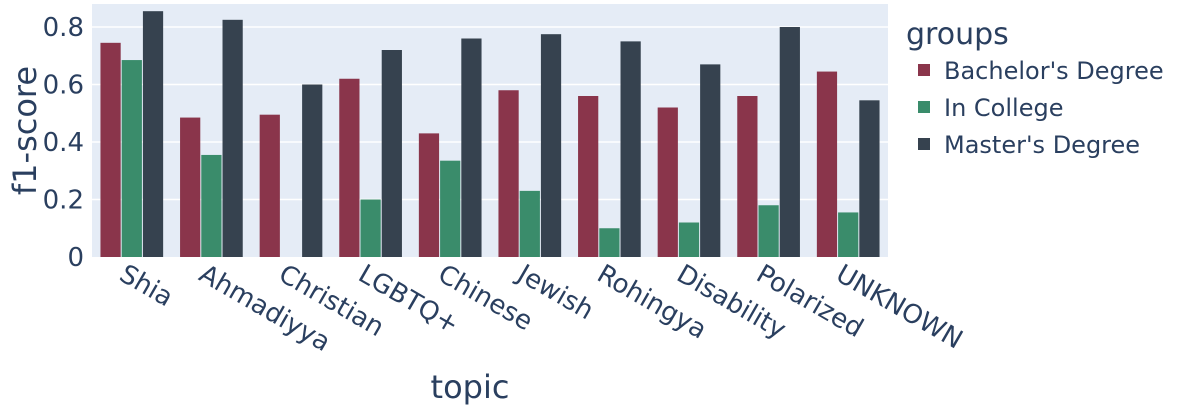 The image size is (1192, 407). I want to click on legend-label: In College, so click(1003, 108).